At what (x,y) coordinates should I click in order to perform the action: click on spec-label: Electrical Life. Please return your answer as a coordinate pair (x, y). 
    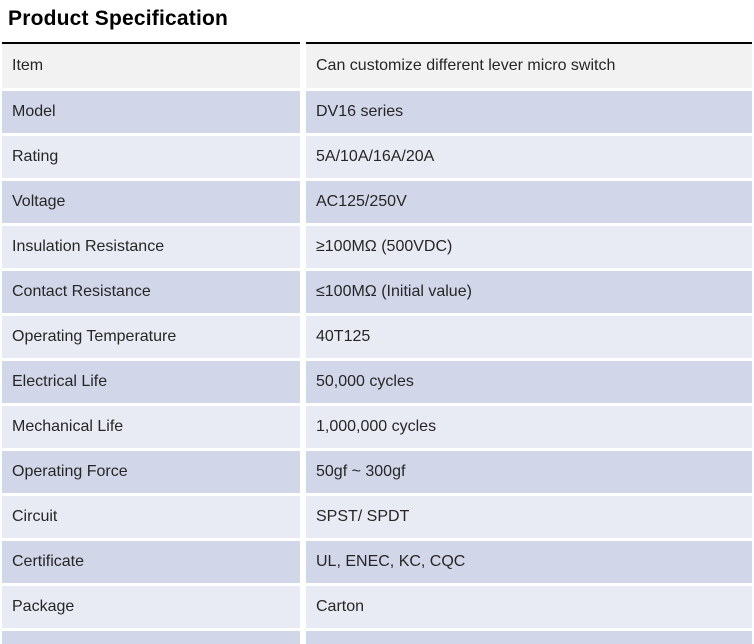
    Looking at the image, I should click on (151, 382).